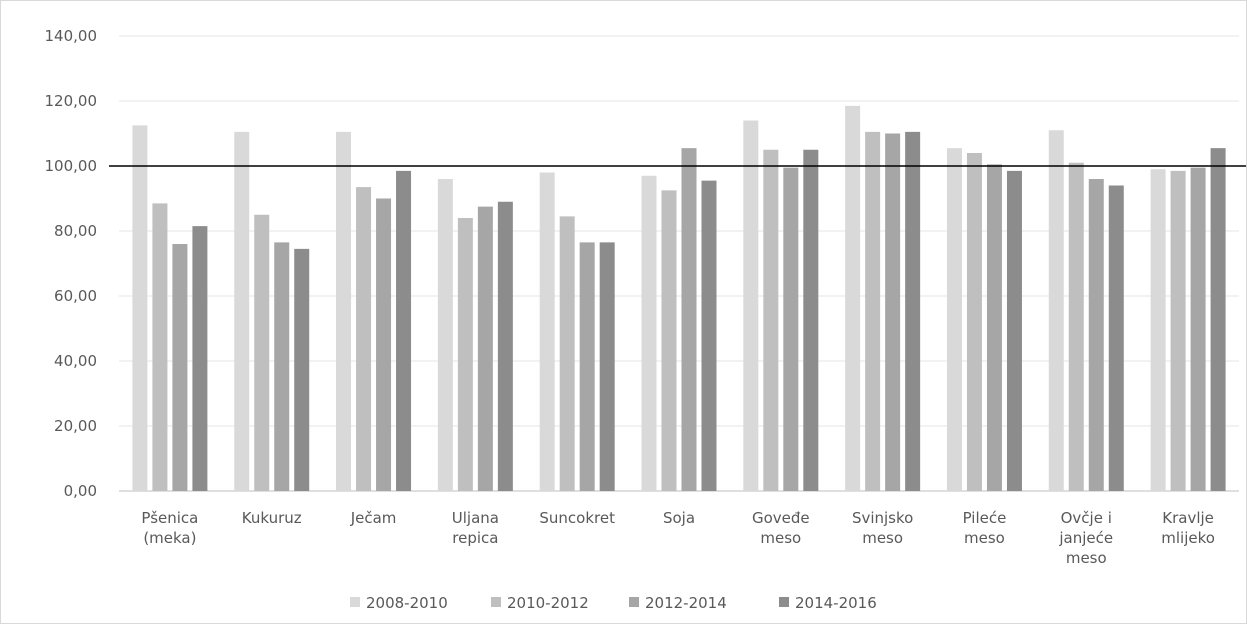  Describe the element at coordinates (985, 518) in the screenshot. I see `x-category-label: Pileće` at that location.